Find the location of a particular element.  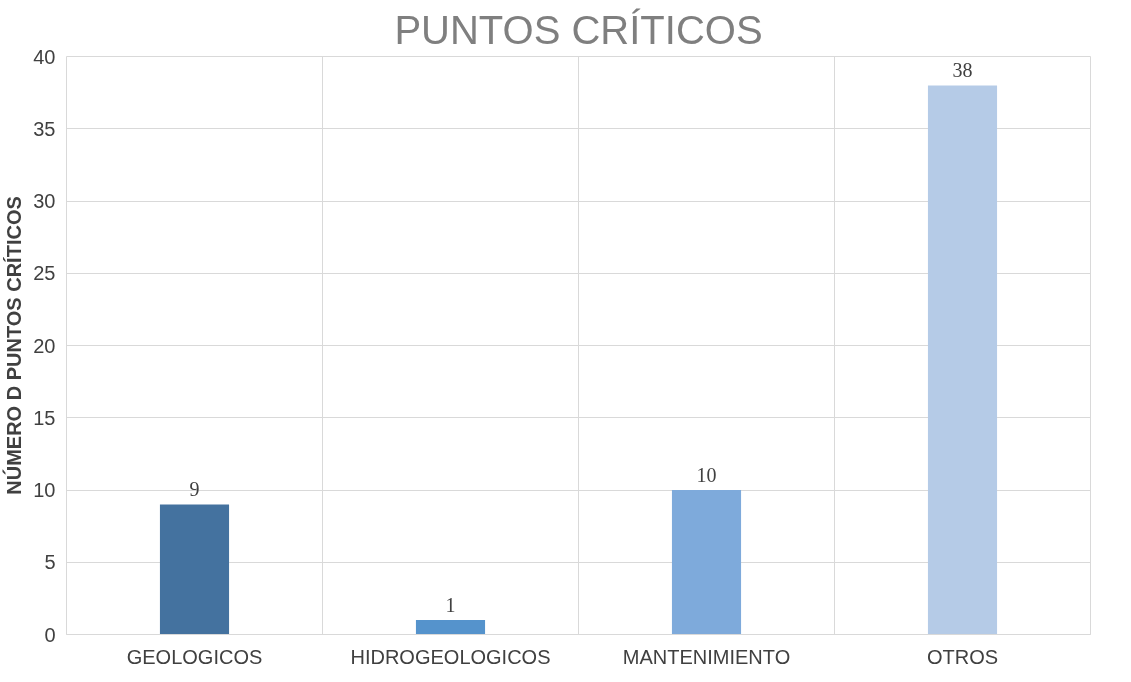

y-tick-label: 40 is located at coordinates (44, 56).